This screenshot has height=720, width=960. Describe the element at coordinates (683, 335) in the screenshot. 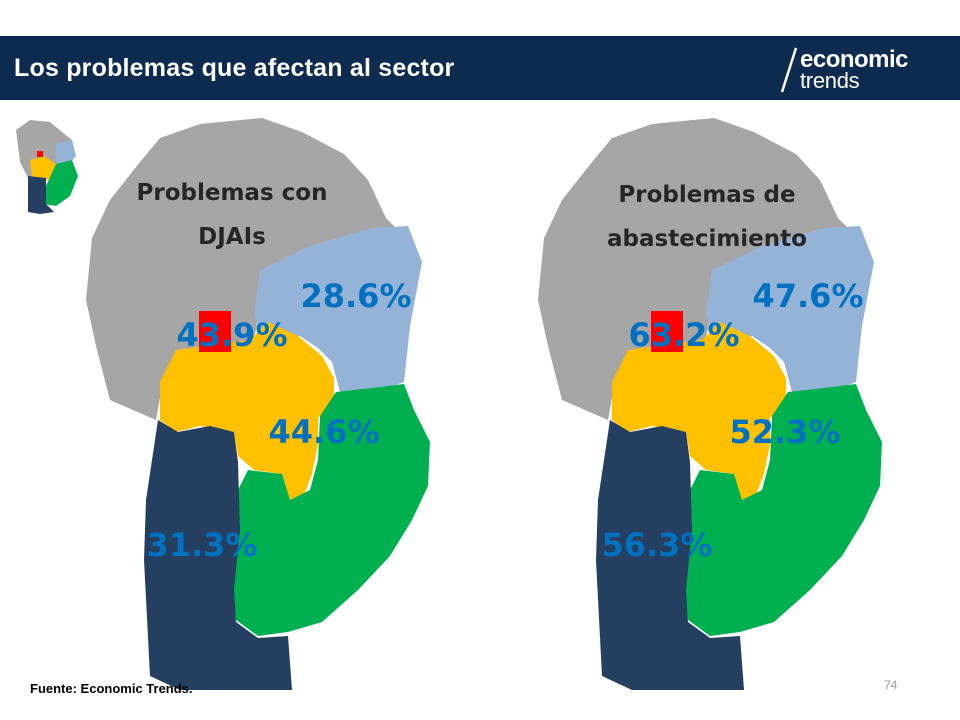

I see `value-center: 63.2%` at that location.